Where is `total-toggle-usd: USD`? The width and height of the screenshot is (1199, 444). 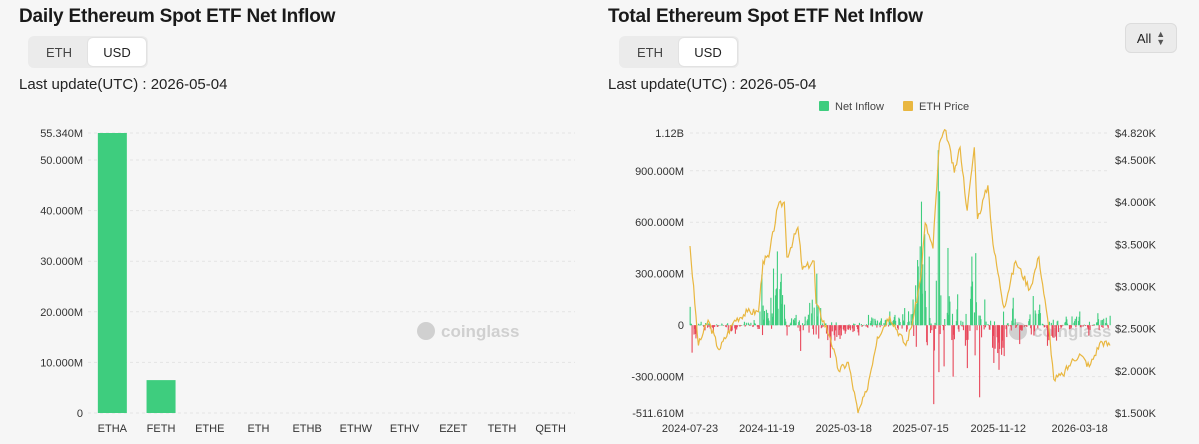
total-toggle-usd: USD is located at coordinates (708, 52).